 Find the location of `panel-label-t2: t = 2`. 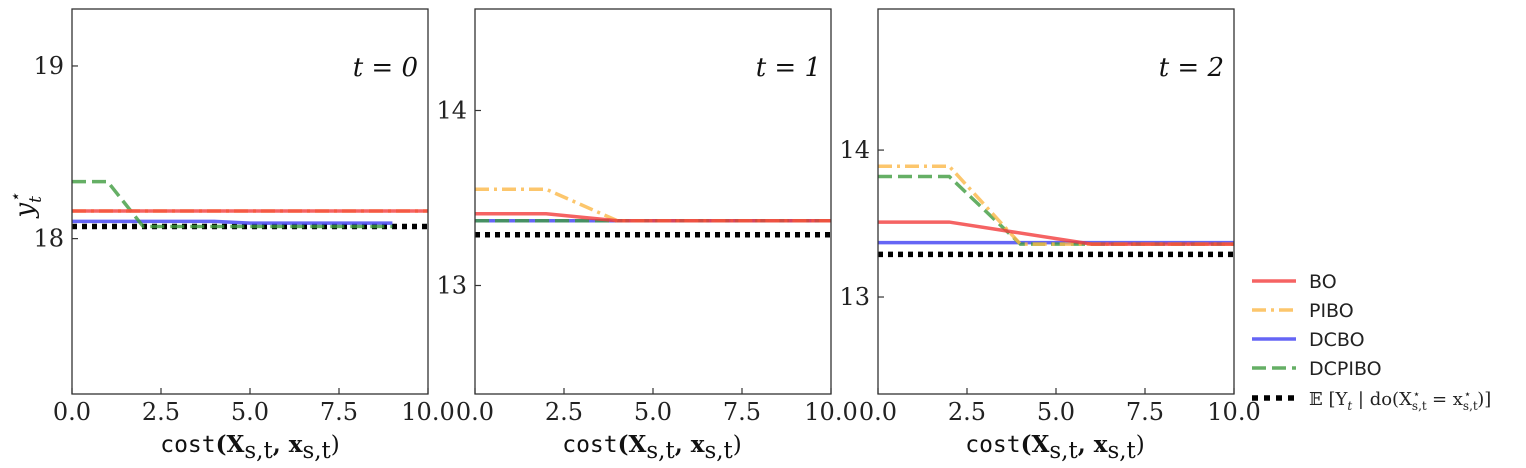

panel-label-t2: t = 2 is located at coordinates (1191, 68).